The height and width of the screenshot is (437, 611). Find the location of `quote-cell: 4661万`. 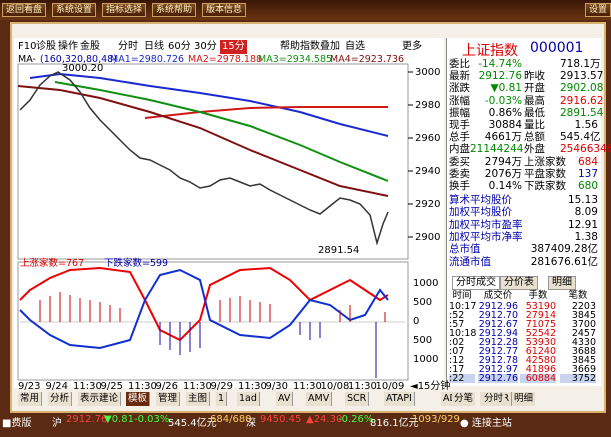

quote-cell: 4661万 is located at coordinates (503, 137).